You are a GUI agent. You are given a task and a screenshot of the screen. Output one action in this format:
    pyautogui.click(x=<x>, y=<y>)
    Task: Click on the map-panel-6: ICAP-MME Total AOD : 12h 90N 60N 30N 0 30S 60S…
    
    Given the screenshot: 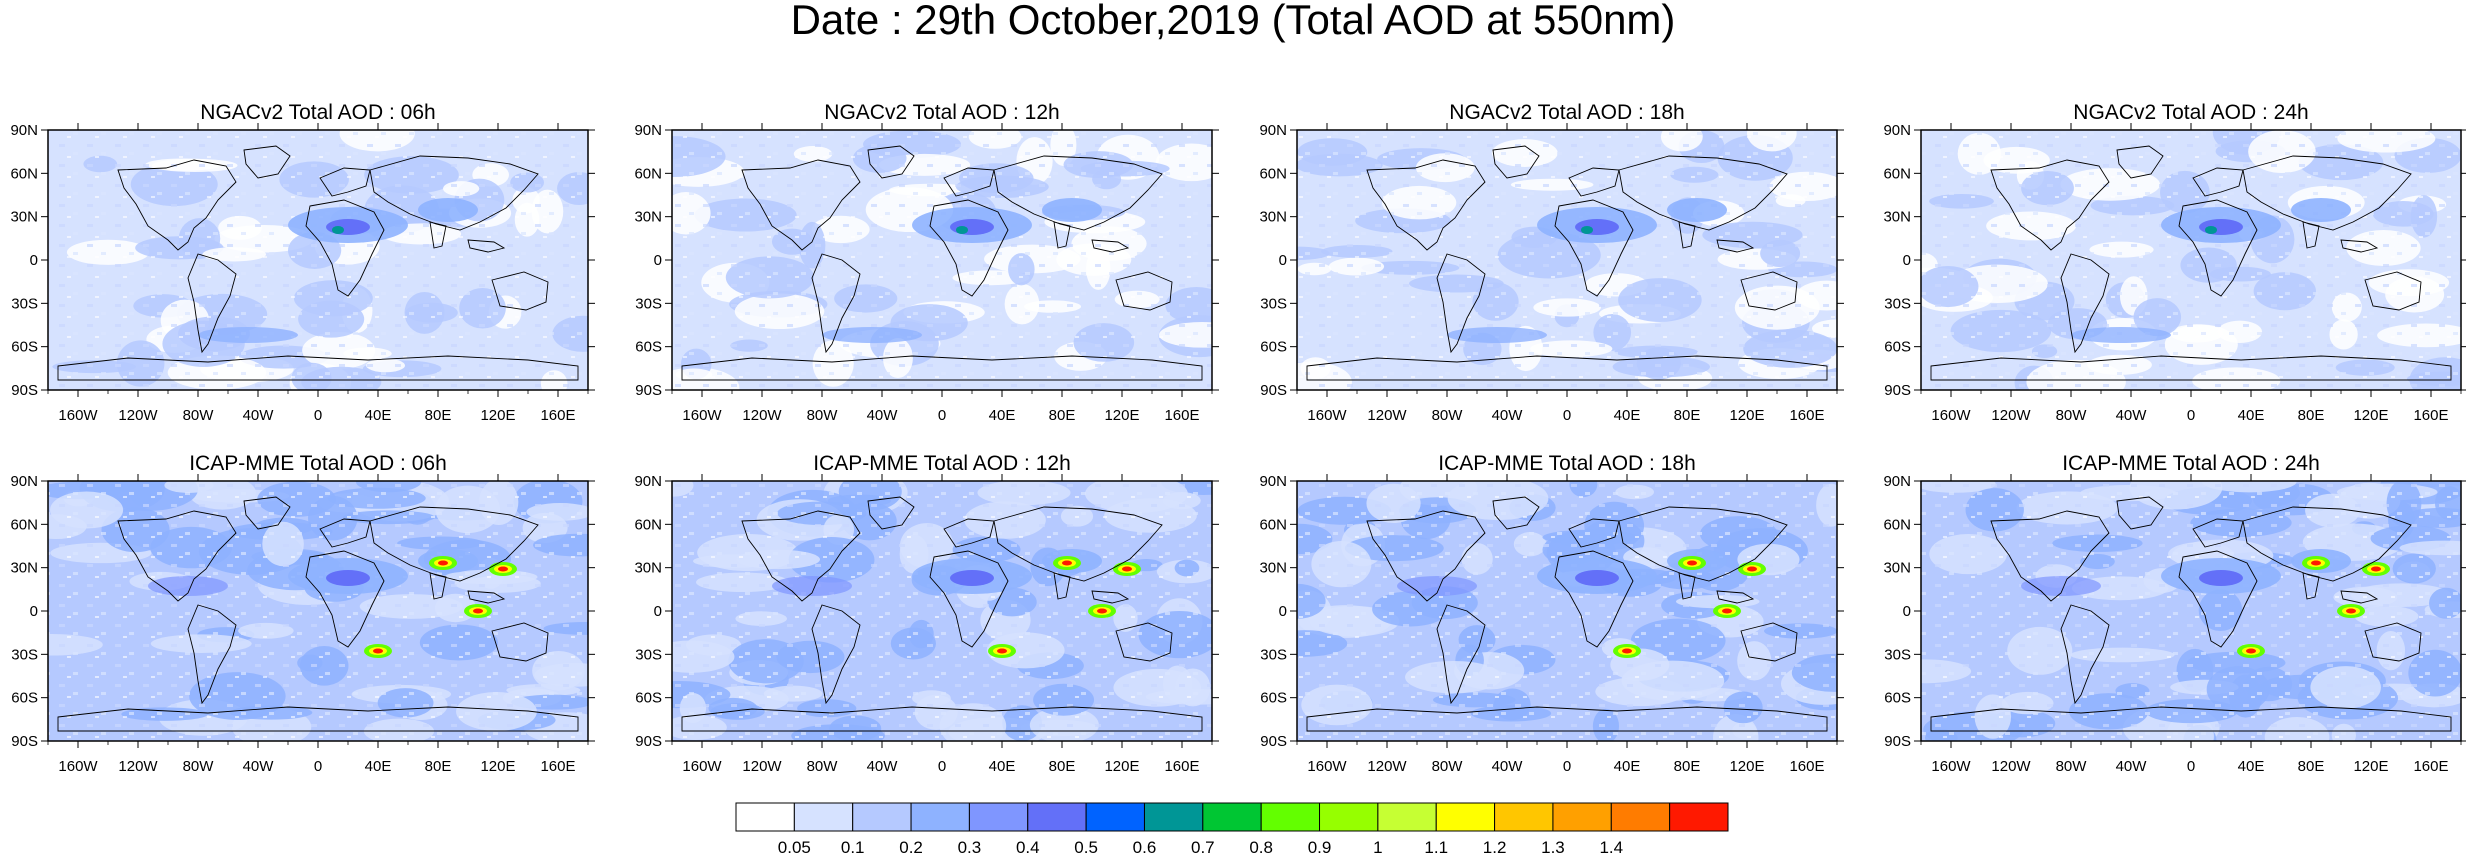 What is the action you would take?
    pyautogui.click(x=926, y=613)
    